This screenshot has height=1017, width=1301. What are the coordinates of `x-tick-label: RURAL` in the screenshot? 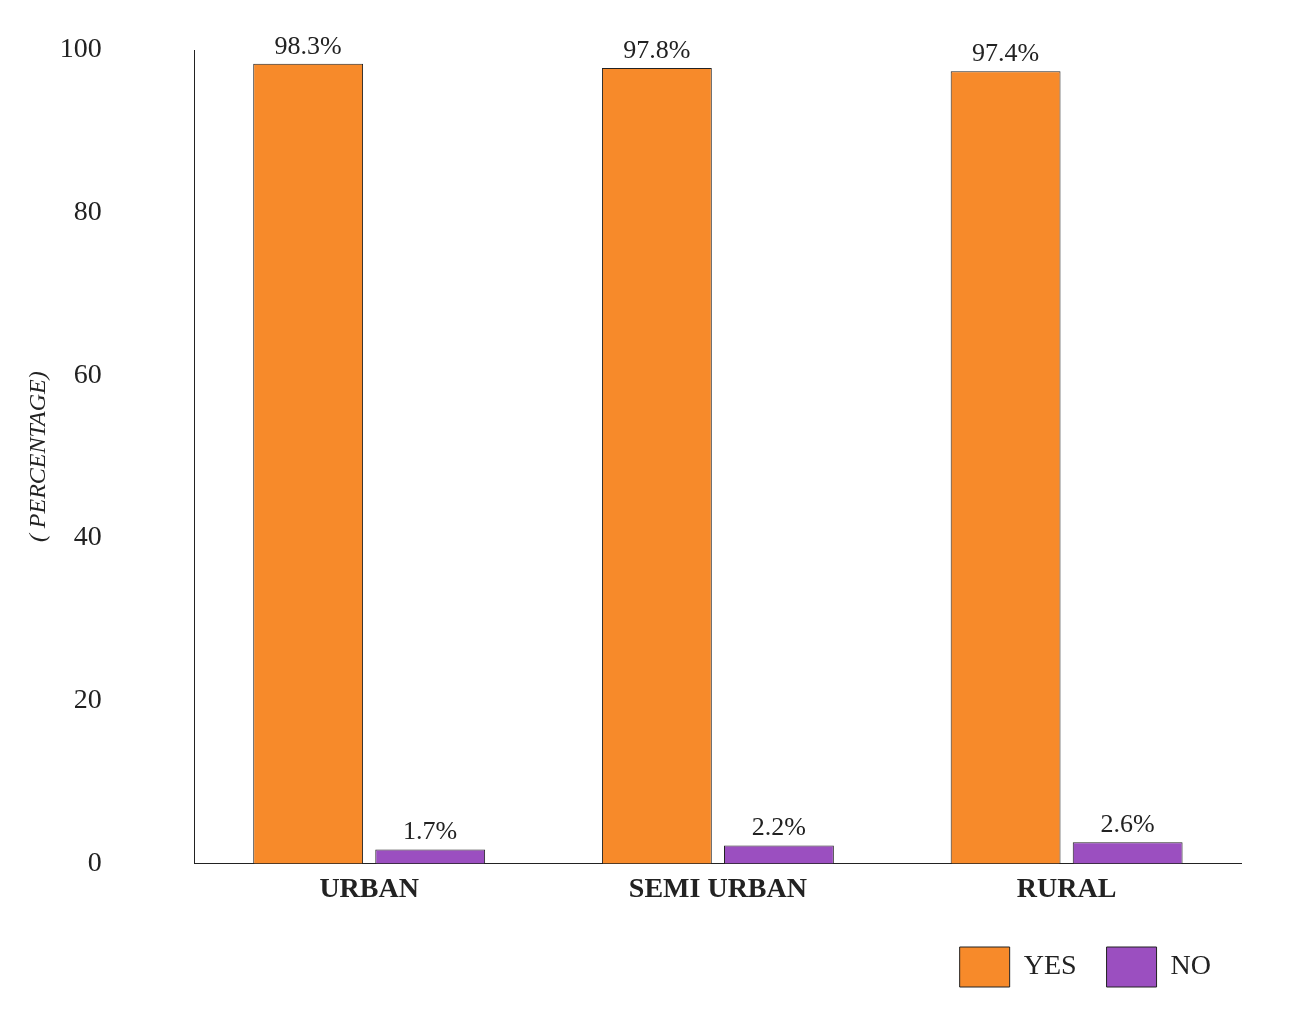 It's located at (1066, 888).